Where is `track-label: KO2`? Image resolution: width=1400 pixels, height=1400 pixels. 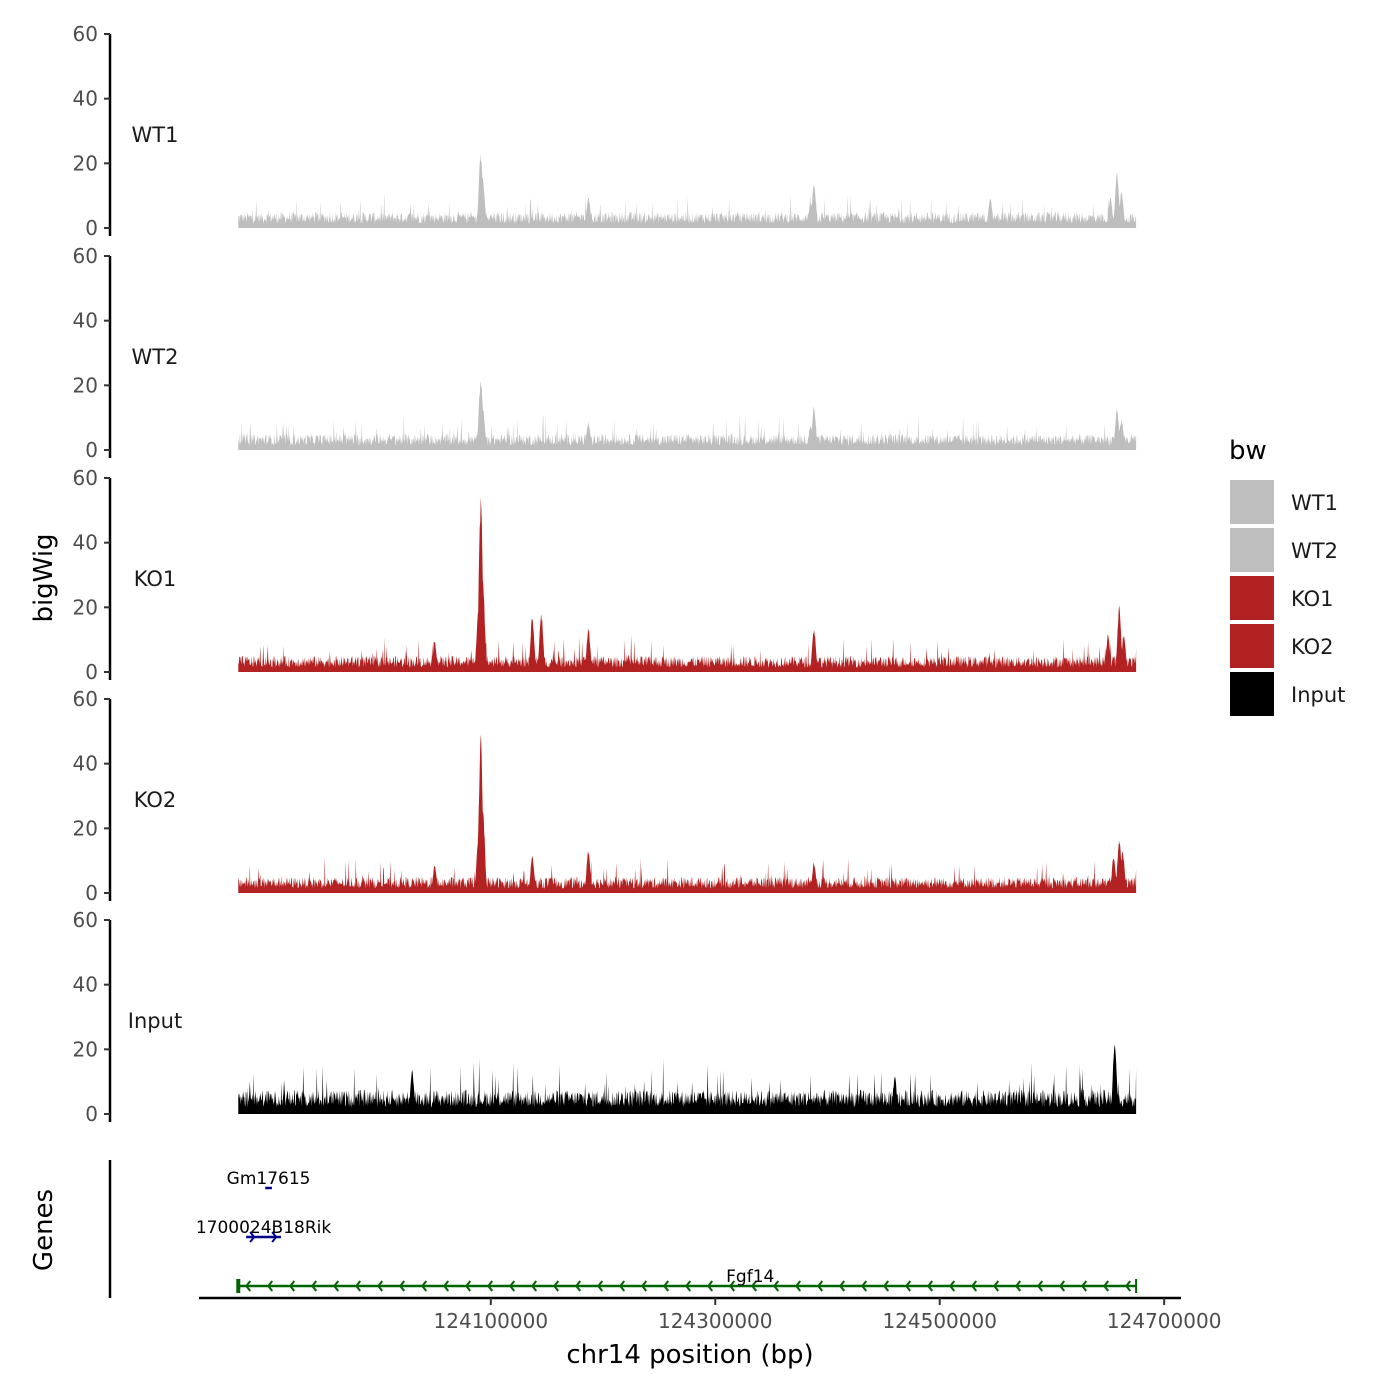
track-label: KO2 is located at coordinates (155, 800).